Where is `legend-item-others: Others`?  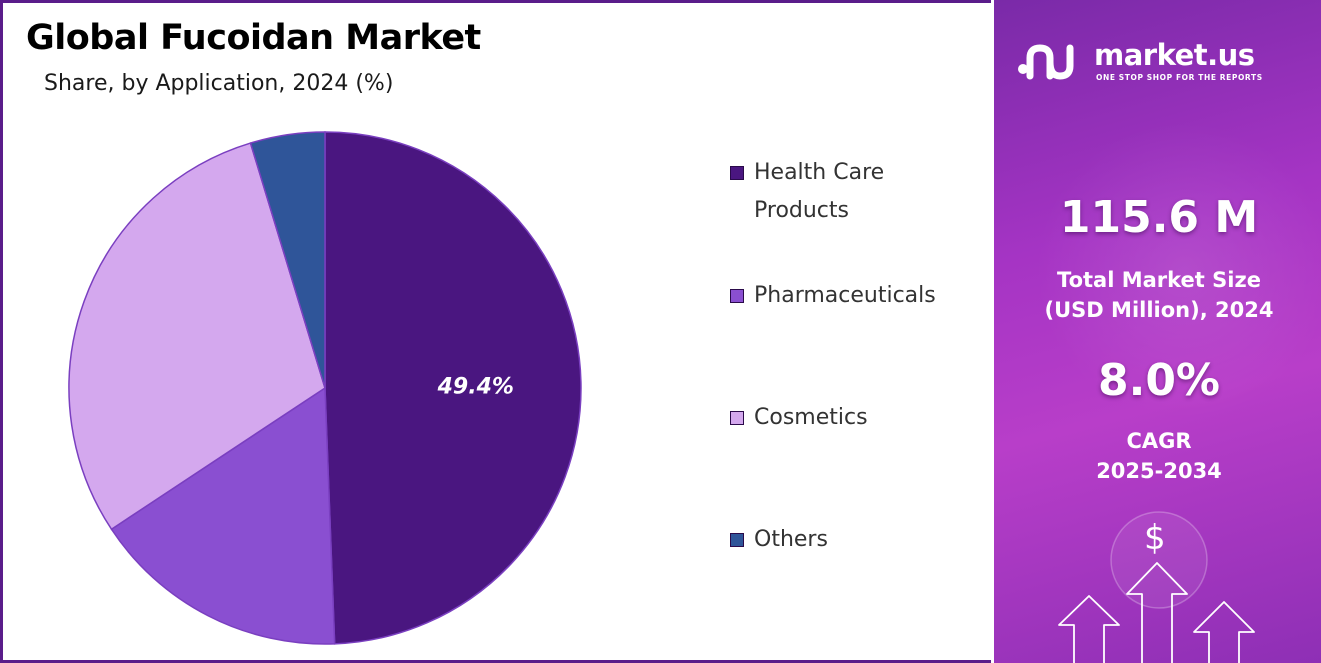 legend-item-others: Others is located at coordinates (852, 543).